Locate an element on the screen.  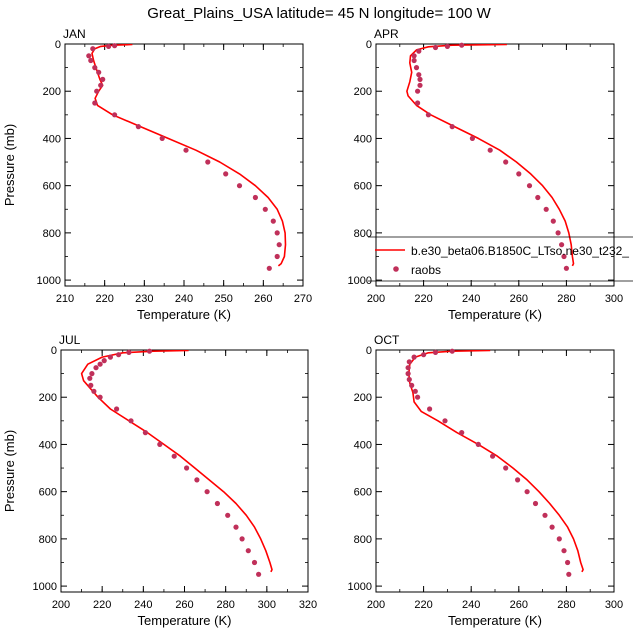
x-tick-label: 240 is located at coordinates (471, 605).